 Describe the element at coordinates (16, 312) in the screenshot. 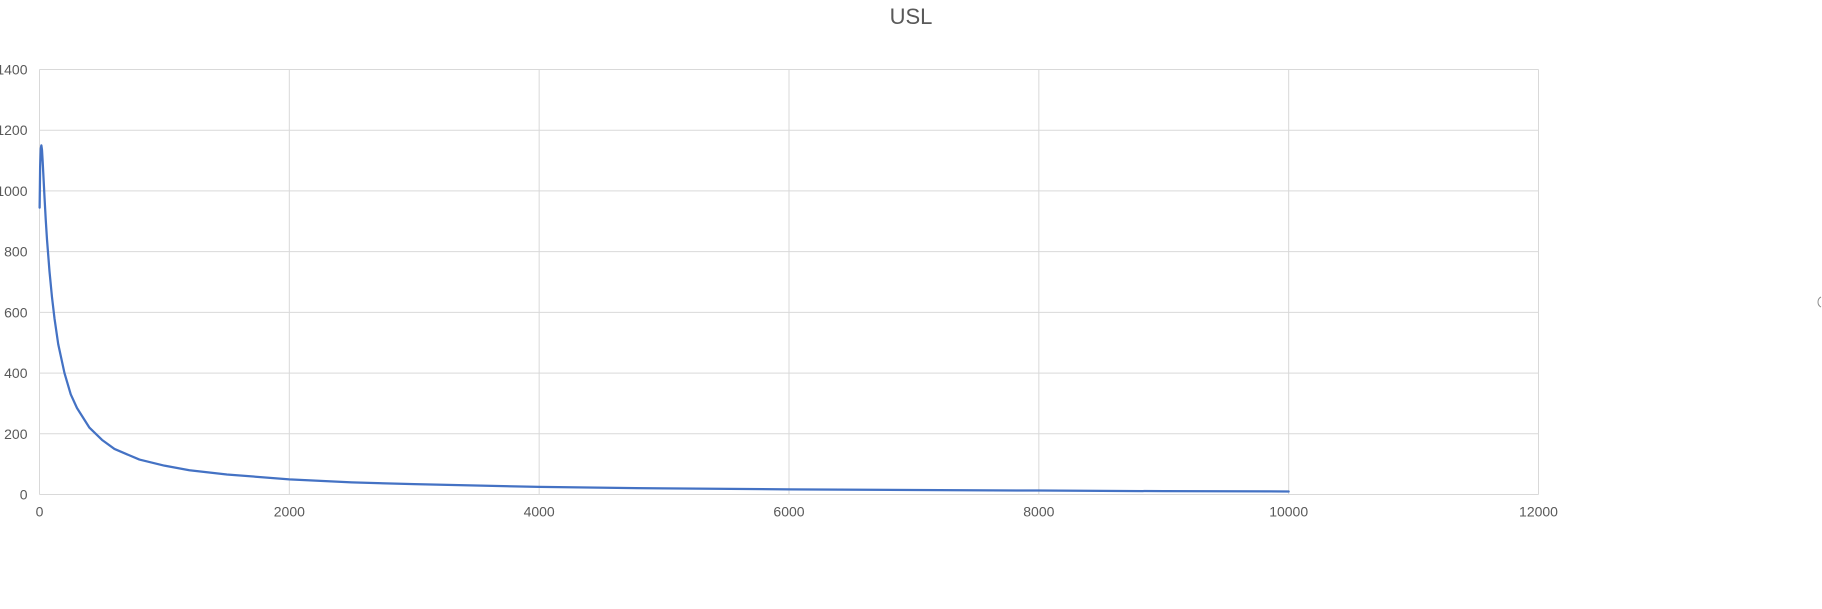

I see `y-tick-label: 600` at that location.